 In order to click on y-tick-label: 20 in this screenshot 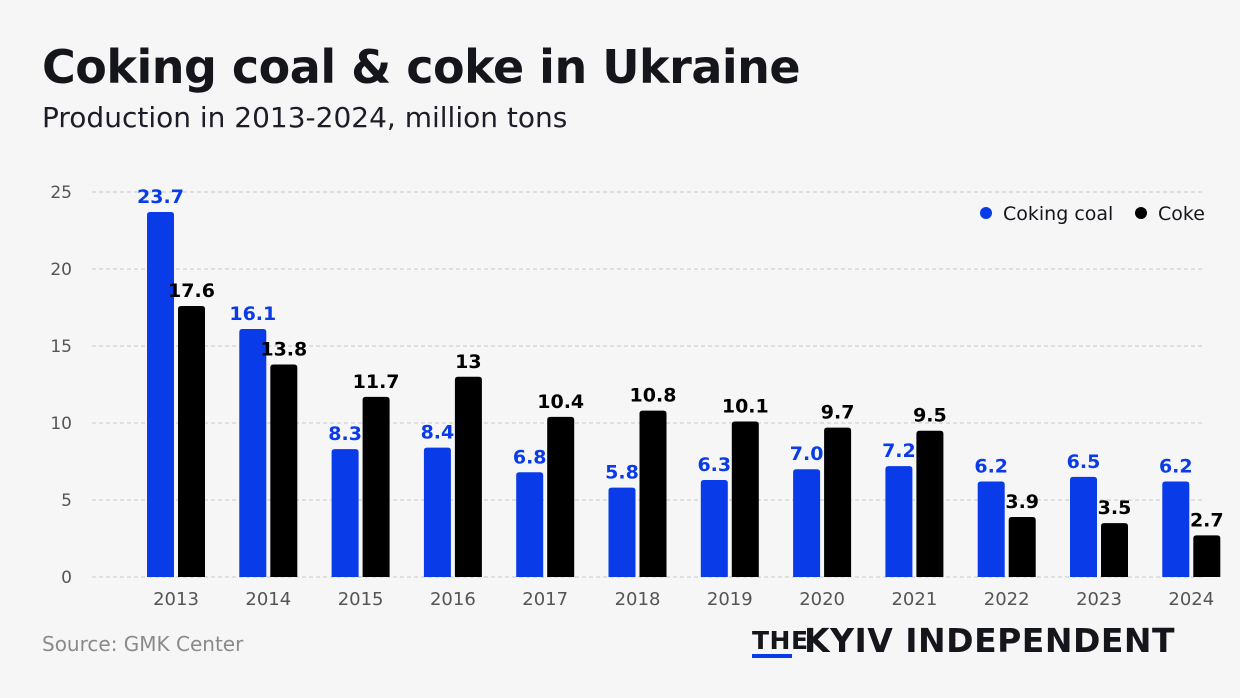, I will do `click(61, 270)`.